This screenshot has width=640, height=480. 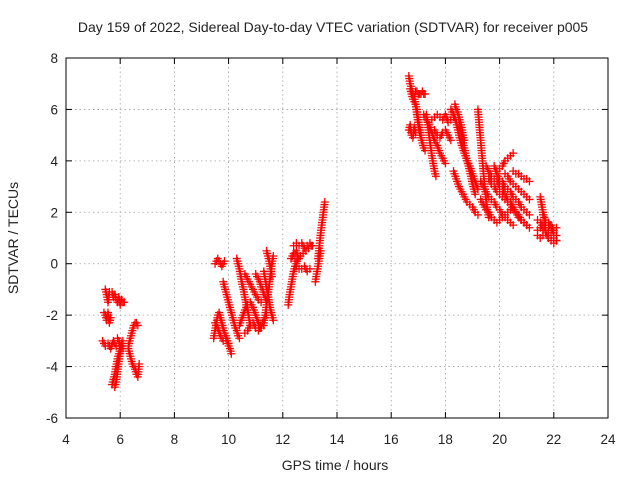 I want to click on x-tick-label: 4, so click(x=66, y=439).